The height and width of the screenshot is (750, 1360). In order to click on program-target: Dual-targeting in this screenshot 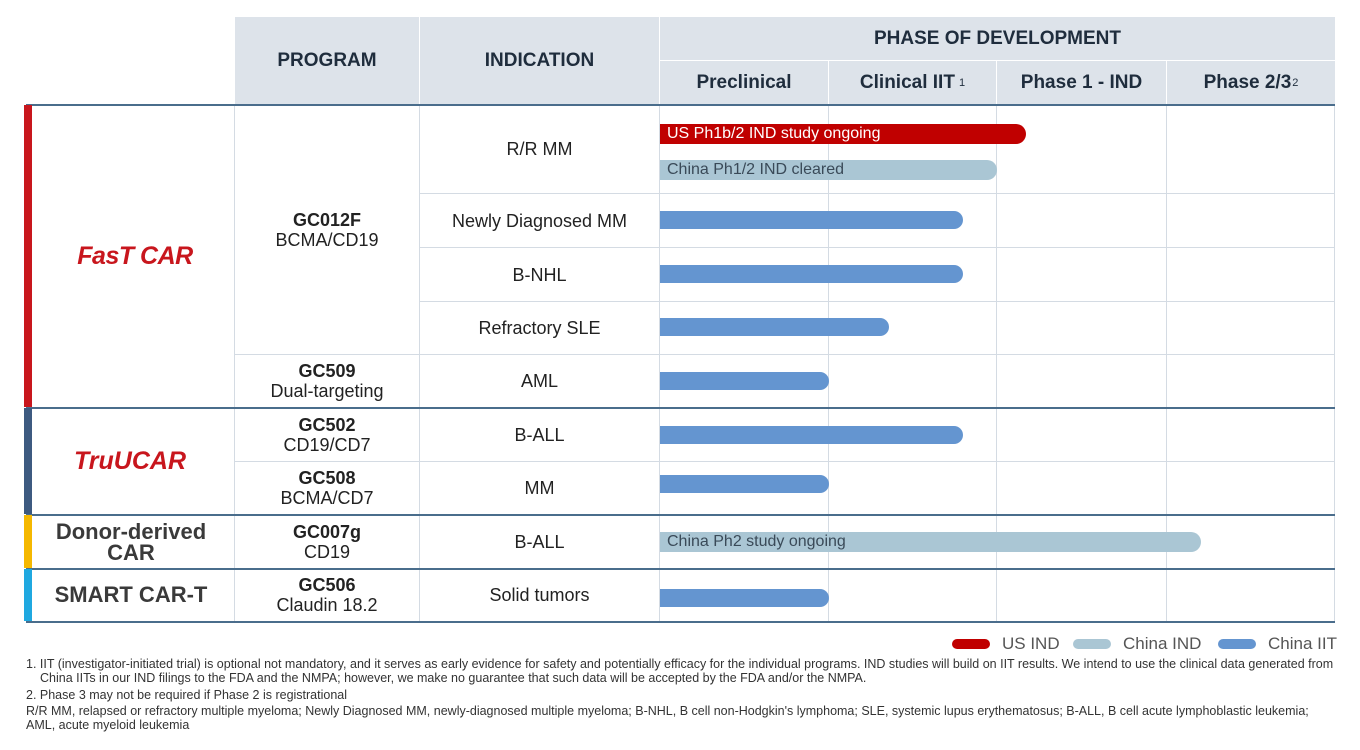, I will do `click(327, 391)`.